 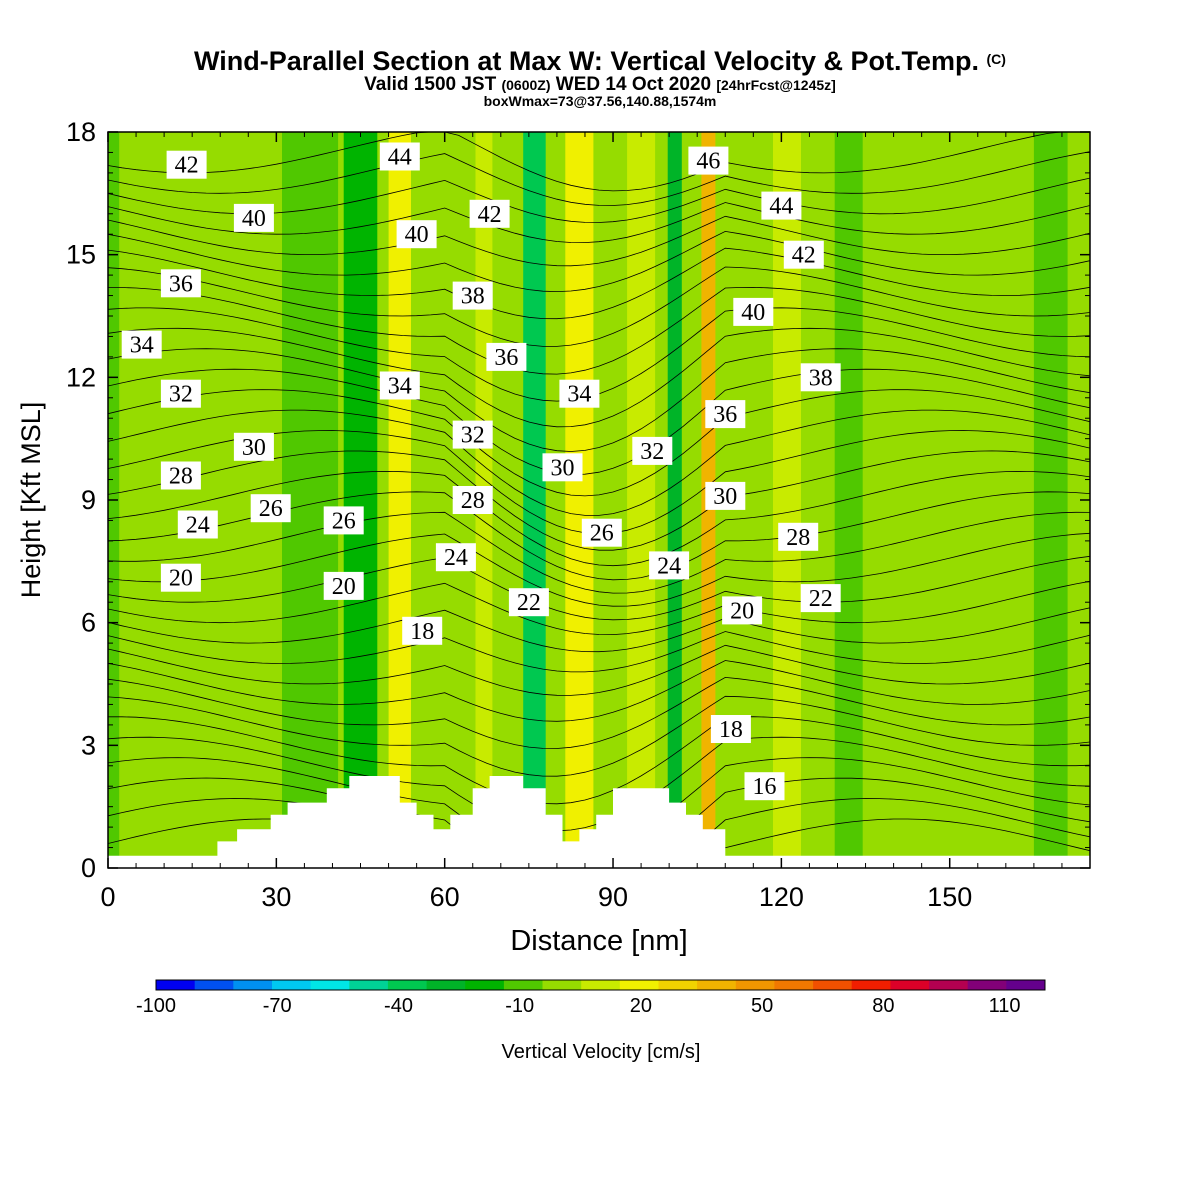 I want to click on contour-label-21: 38, so click(x=472, y=295).